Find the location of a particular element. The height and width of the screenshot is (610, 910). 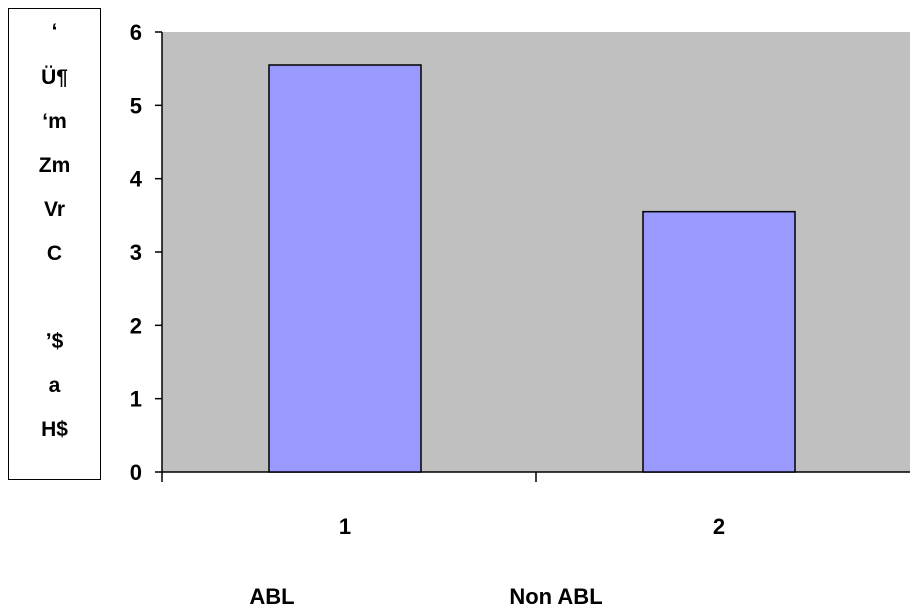

y-tick-label: 3 is located at coordinates (136, 252).